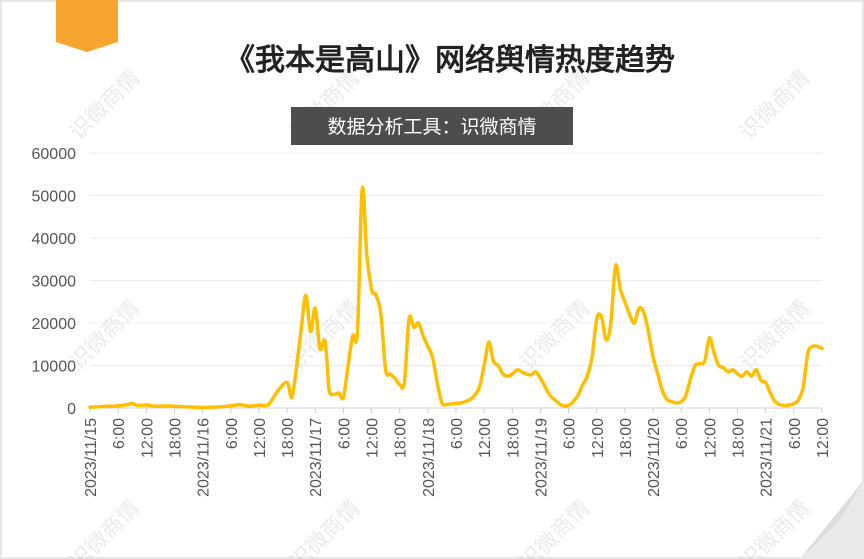 This screenshot has width=864, height=559. What do you see at coordinates (71, 409) in the screenshot?
I see `y-tick-label: 0` at bounding box center [71, 409].